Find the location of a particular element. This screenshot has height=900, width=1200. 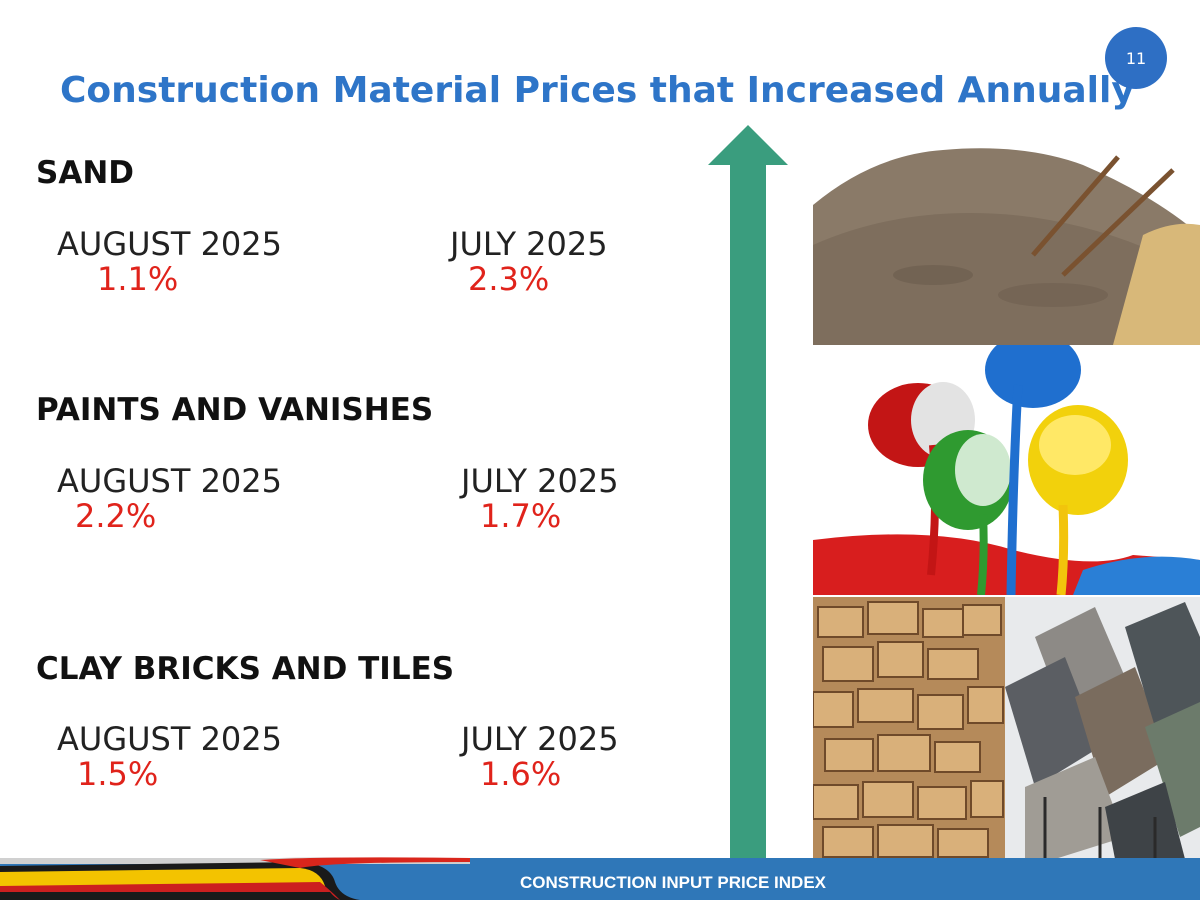

period-label-july-paints: JULY 2025 is located at coordinates (540, 481).